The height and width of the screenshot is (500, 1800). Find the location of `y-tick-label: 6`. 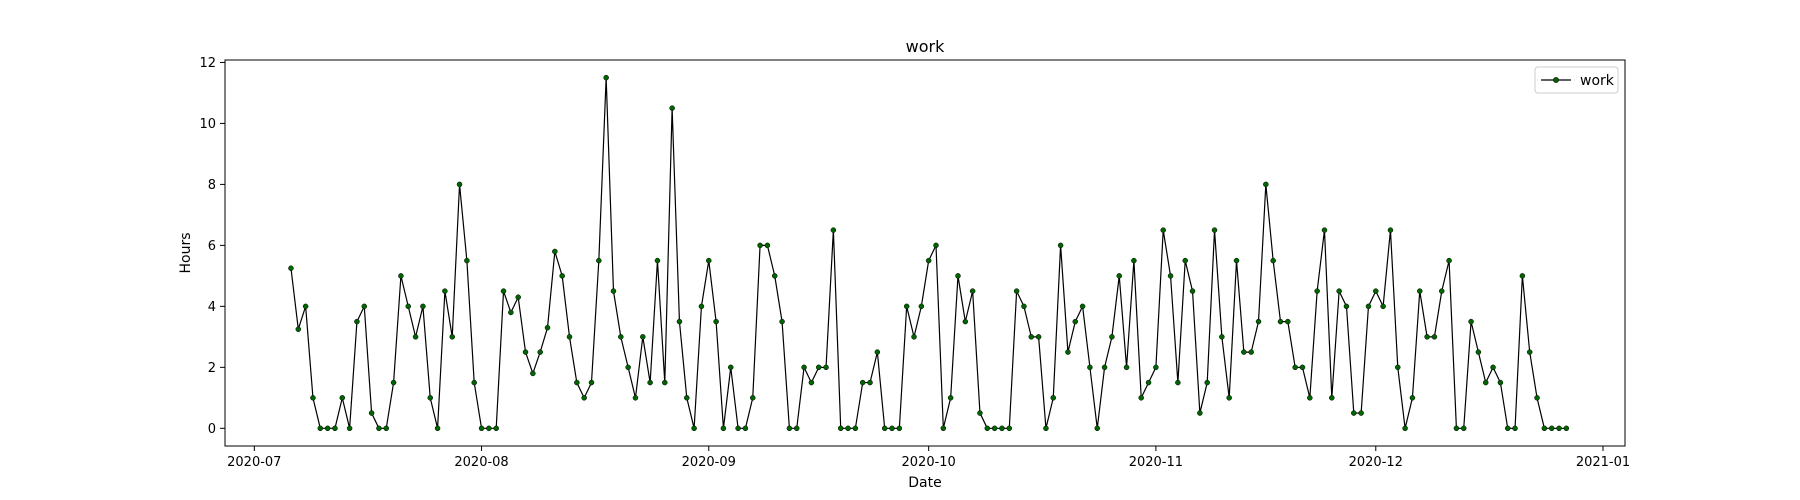

y-tick-label: 6 is located at coordinates (212, 246).